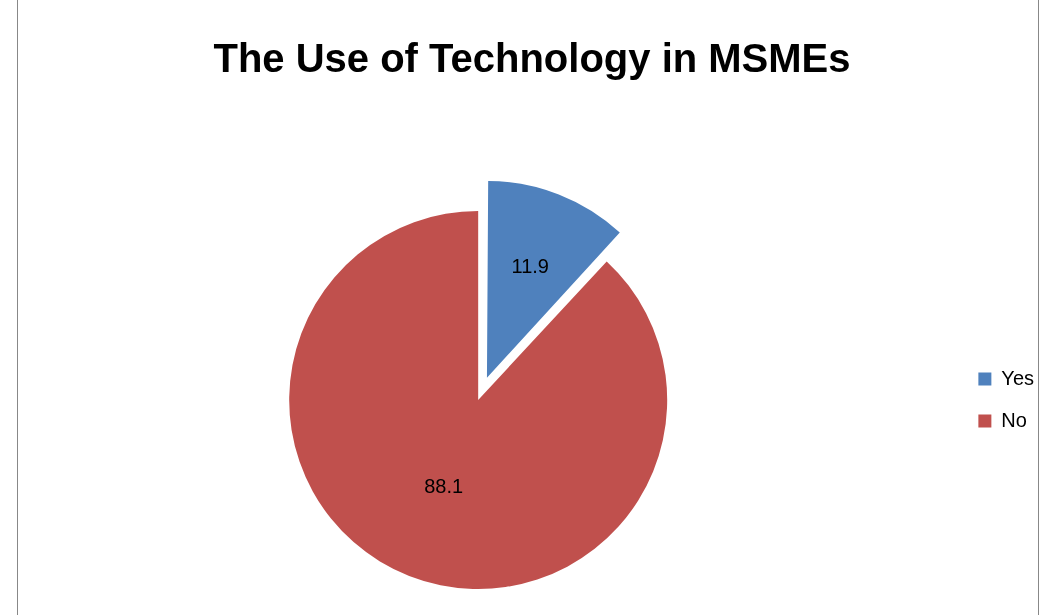  What do you see at coordinates (444, 486) in the screenshot?
I see `data-label: 88.1` at bounding box center [444, 486].